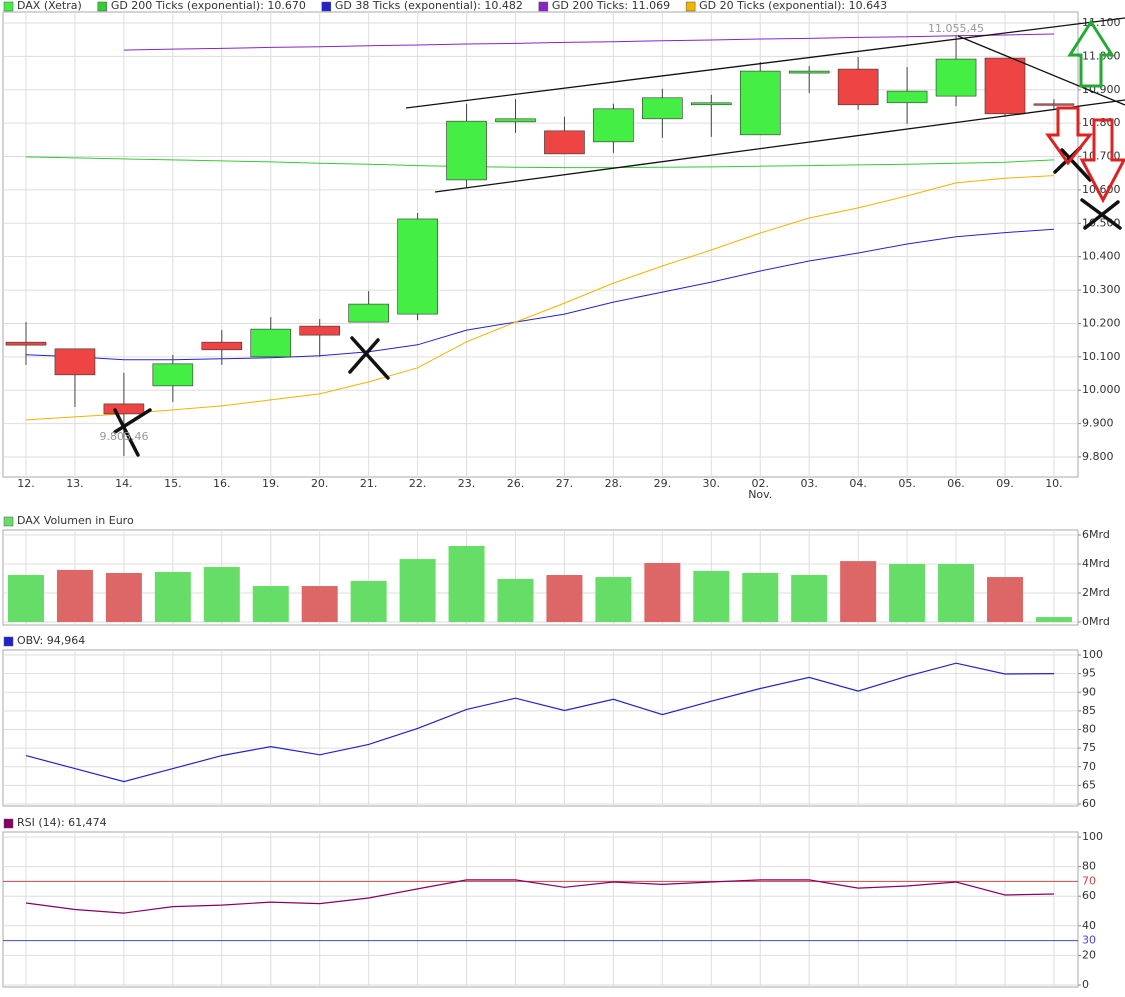 The image size is (1125, 997). Describe the element at coordinates (1096, 563) in the screenshot. I see `y-tick-label: 4Mrd` at that location.